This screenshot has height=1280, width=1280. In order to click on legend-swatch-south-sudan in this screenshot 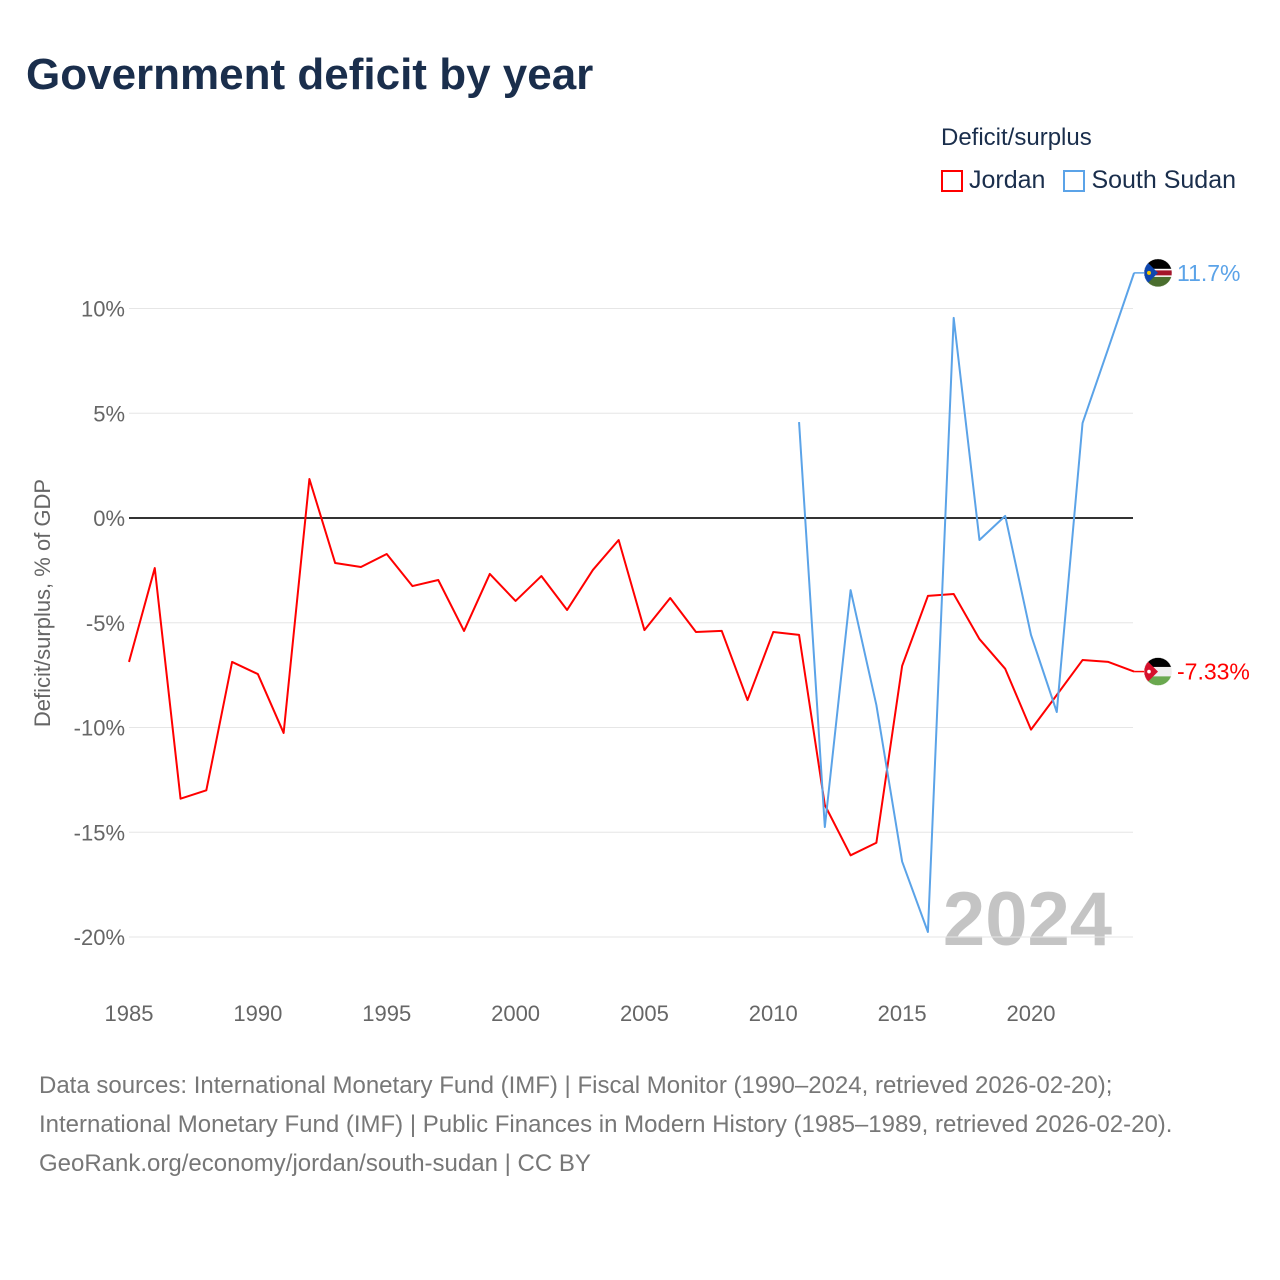, I will do `click(1074, 180)`.